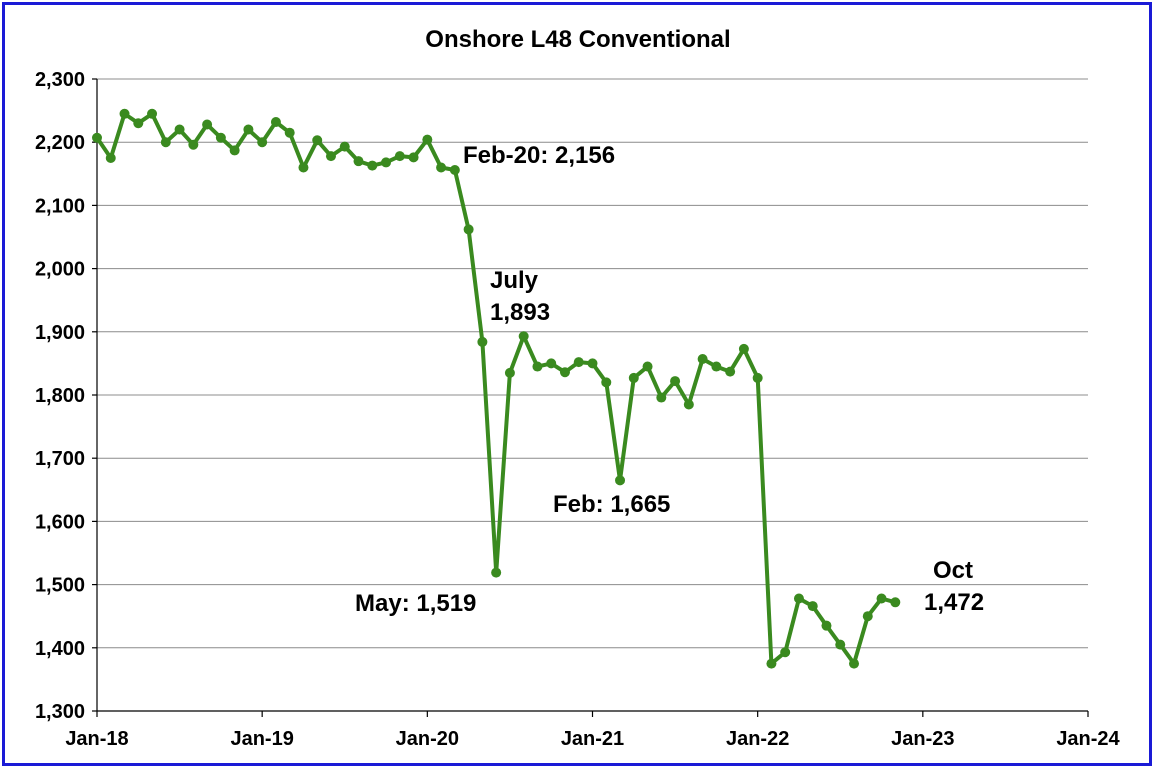 This screenshot has width=1158, height=772. I want to click on y-tick-label: 1,500, so click(60, 586).